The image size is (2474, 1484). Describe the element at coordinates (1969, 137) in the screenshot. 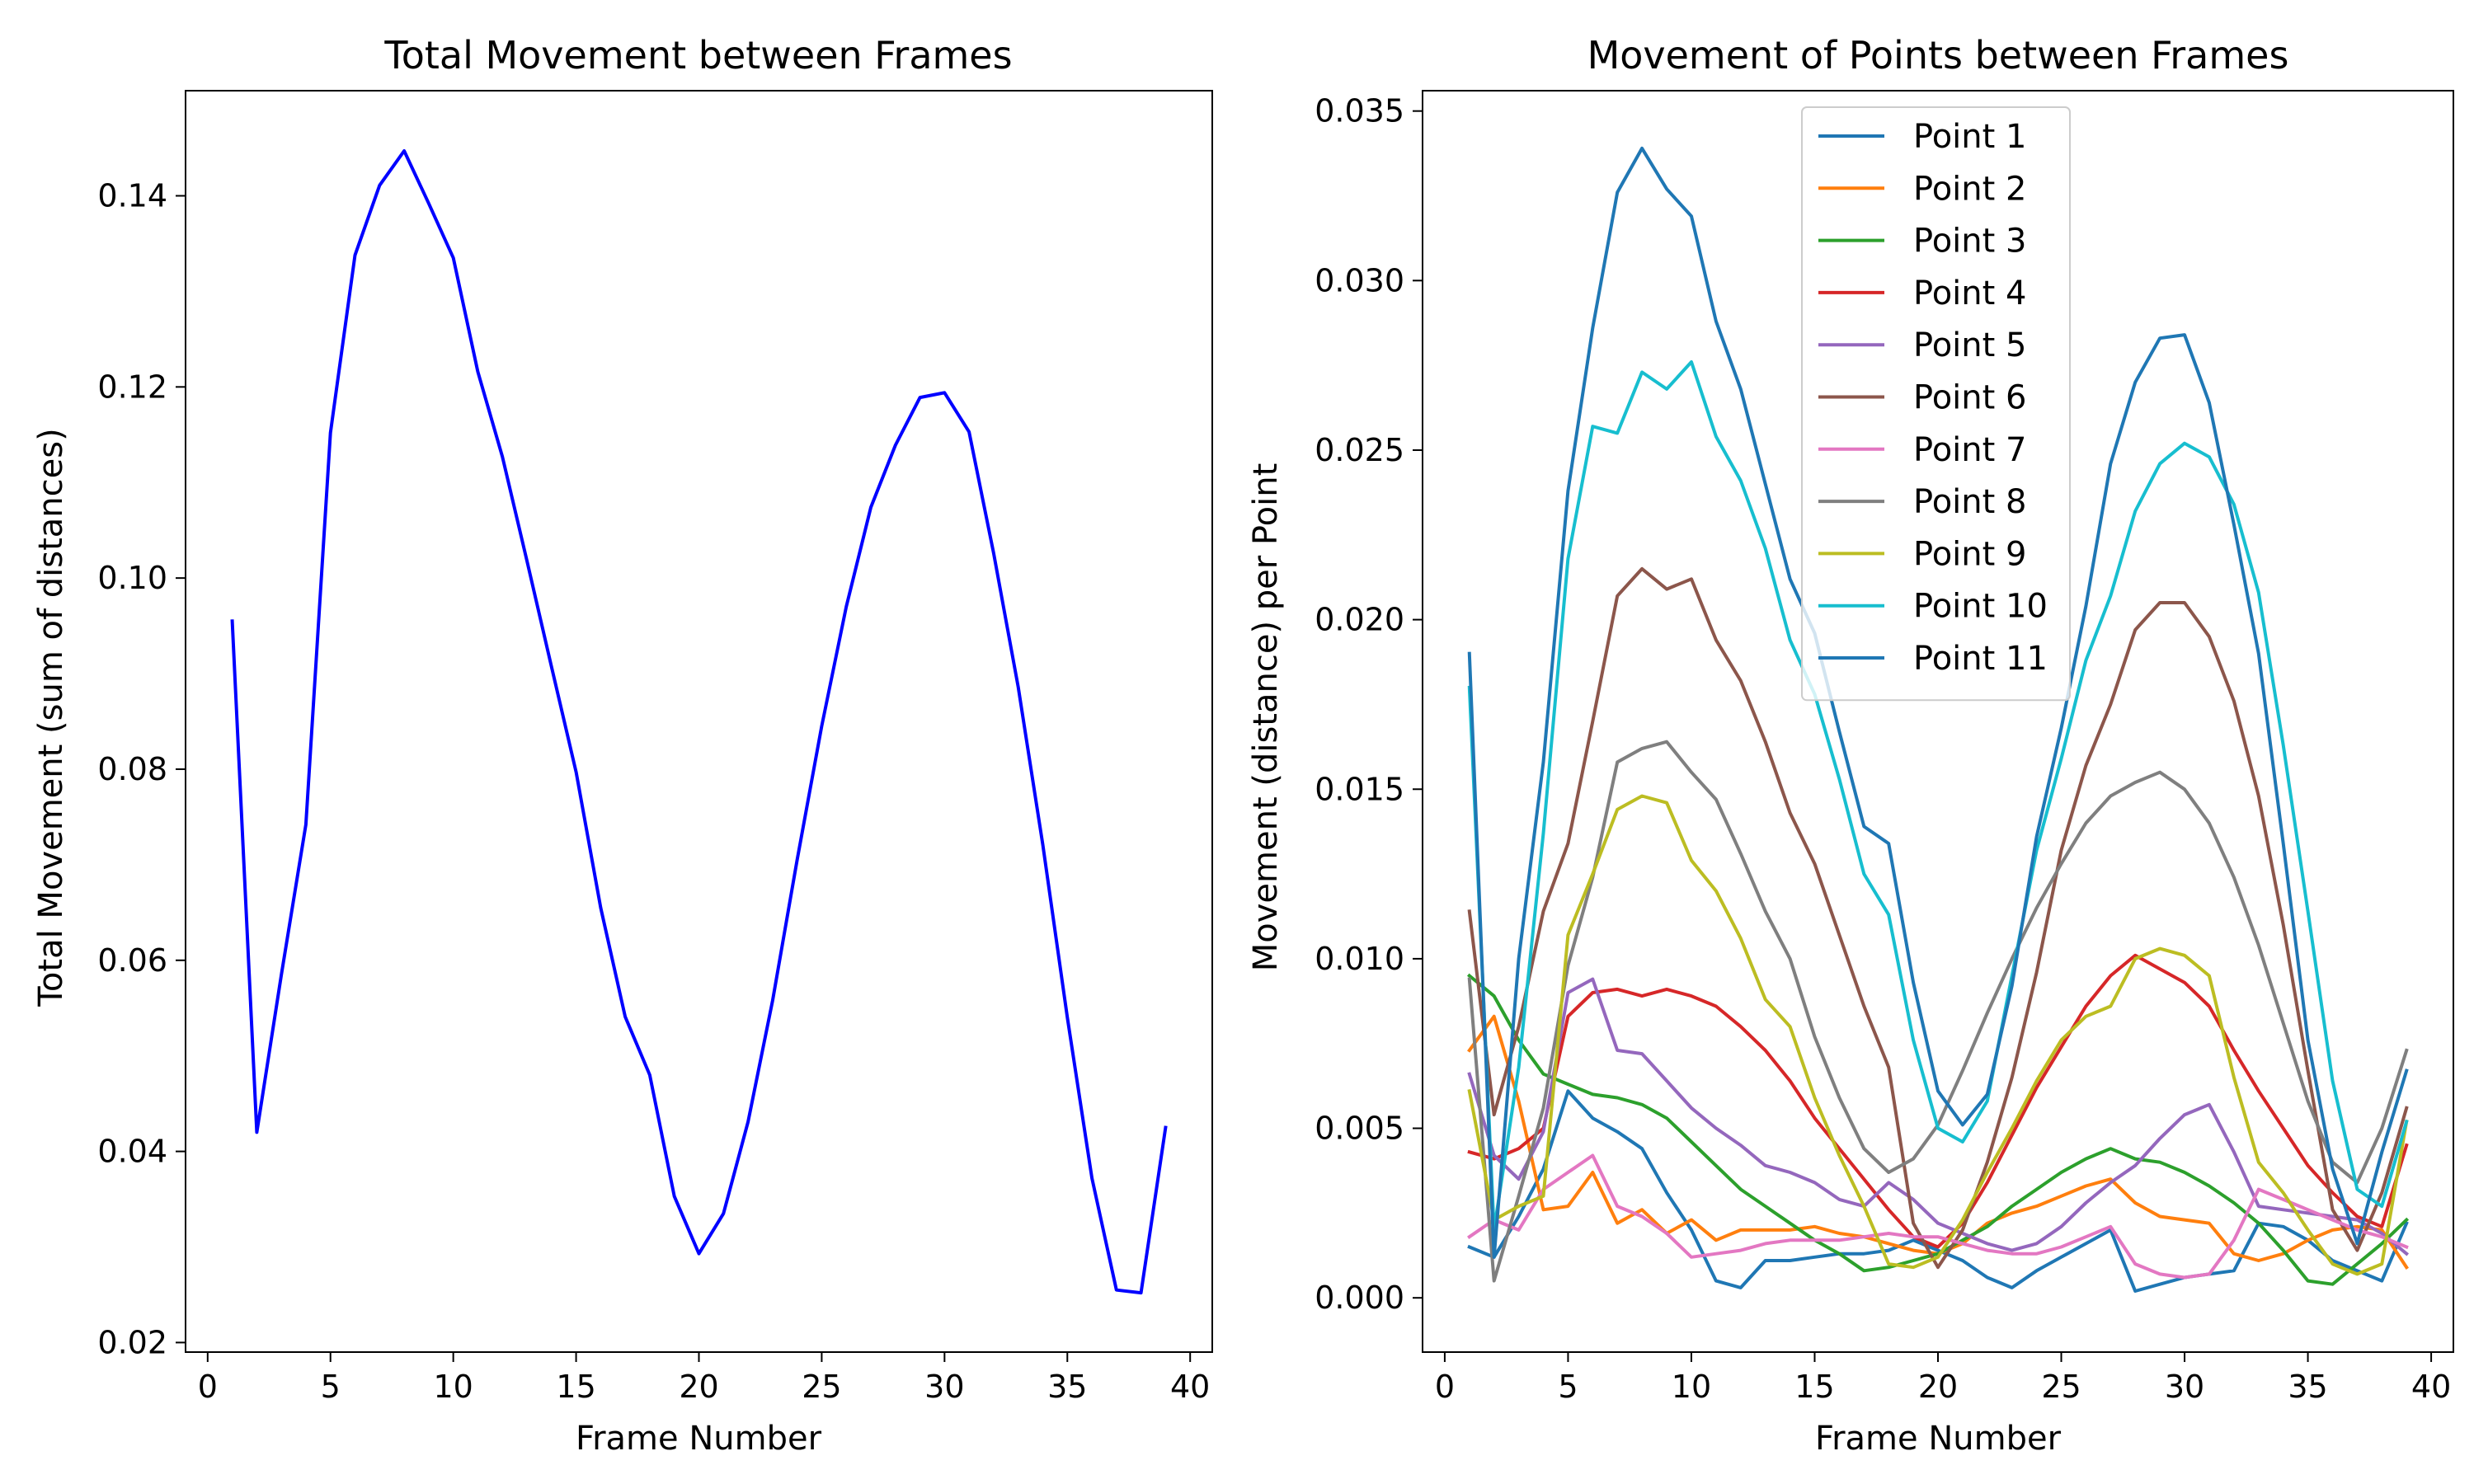

I see `legend-label: Point 1` at that location.